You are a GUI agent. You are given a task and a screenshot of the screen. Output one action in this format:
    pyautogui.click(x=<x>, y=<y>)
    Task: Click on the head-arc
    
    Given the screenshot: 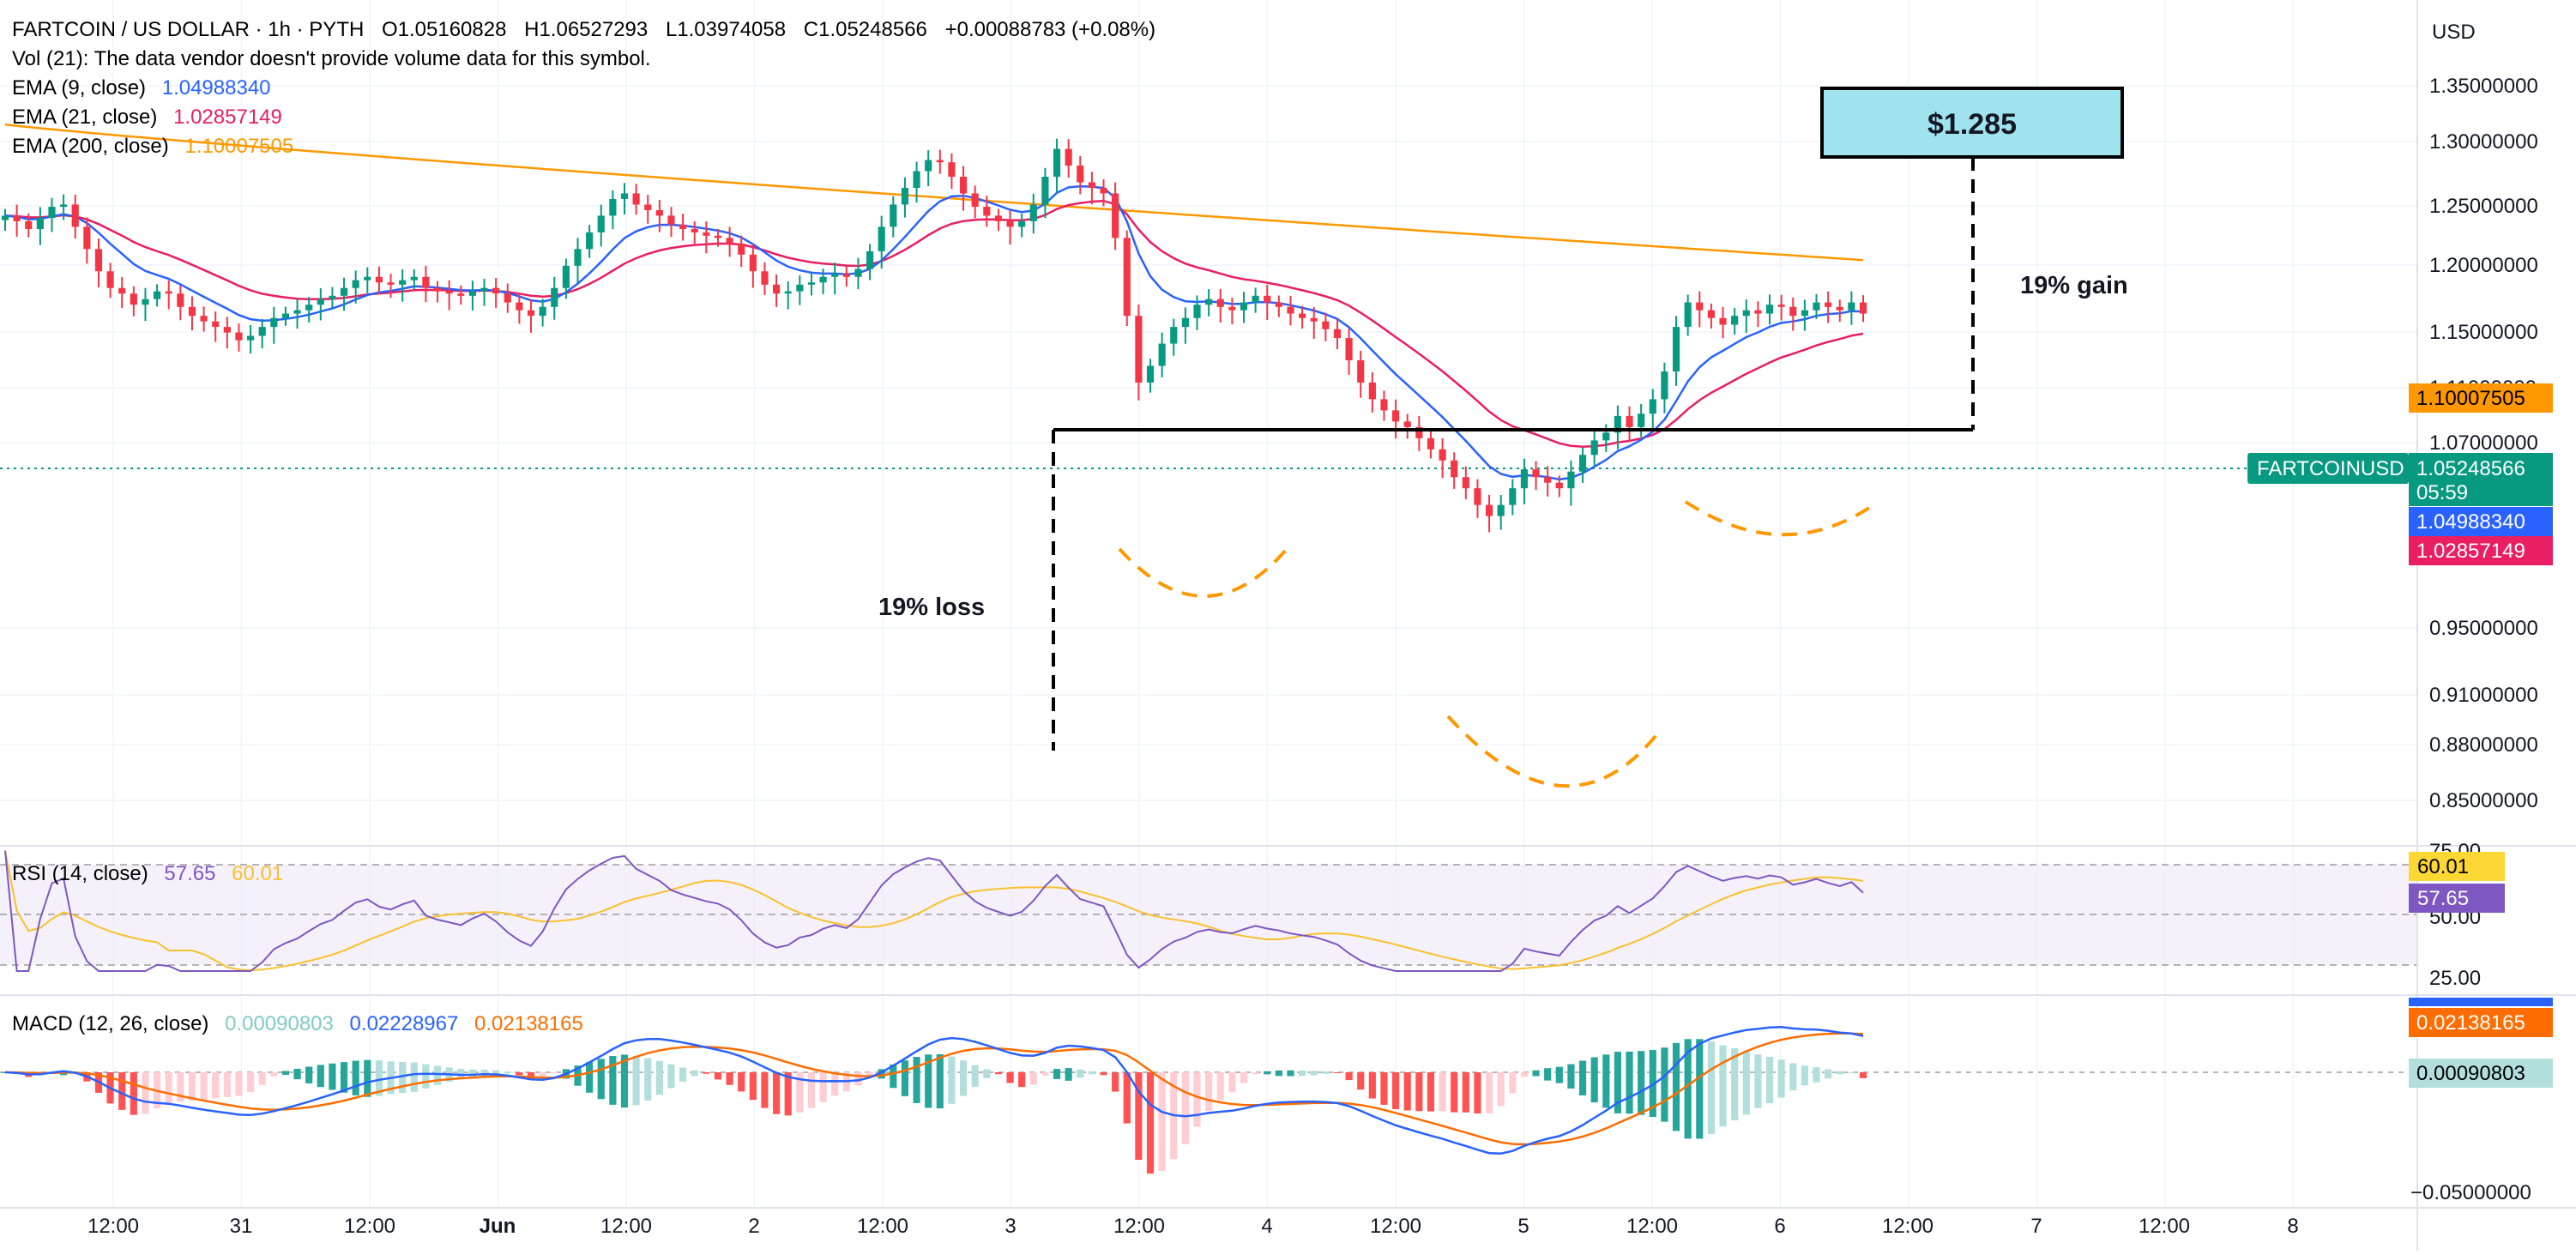 What is the action you would take?
    pyautogui.click(x=1551, y=751)
    